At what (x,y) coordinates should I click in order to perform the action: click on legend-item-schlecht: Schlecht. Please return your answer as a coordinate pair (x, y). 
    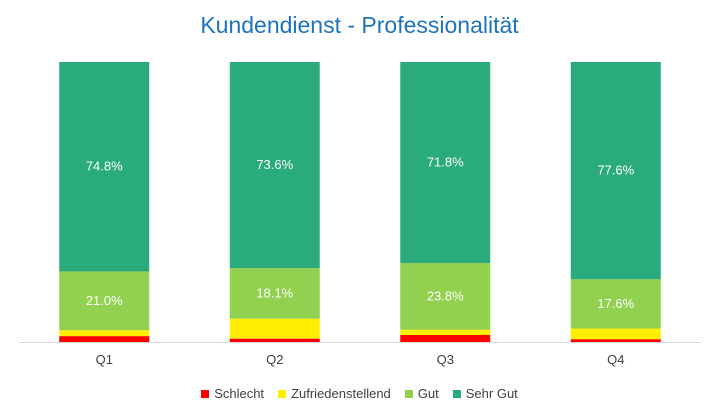
    Looking at the image, I should click on (232, 393).